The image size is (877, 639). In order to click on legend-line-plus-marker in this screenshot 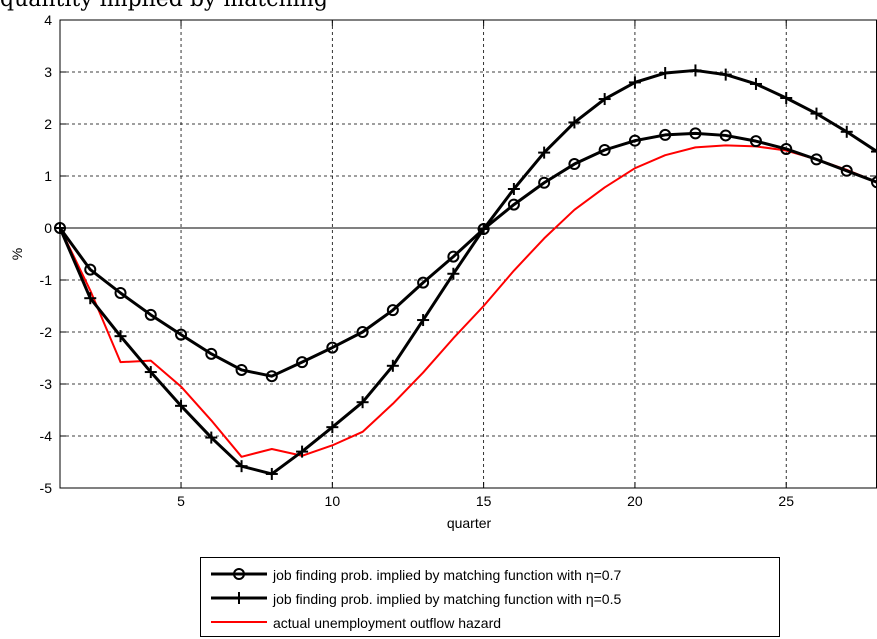, I will do `click(239, 598)`.